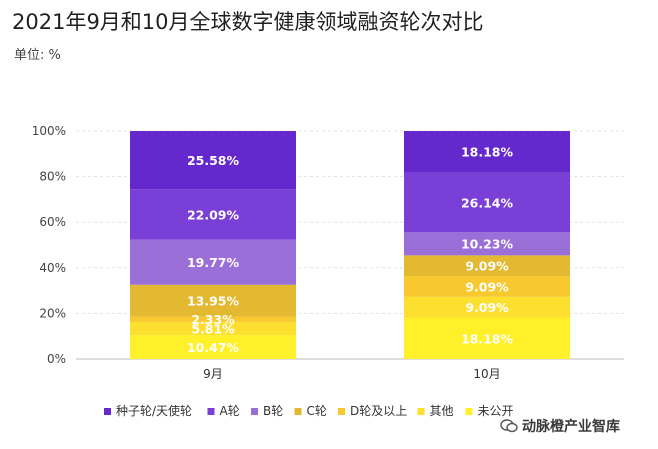  What do you see at coordinates (49, 131) in the screenshot?
I see `y-tick-label: 100%` at bounding box center [49, 131].